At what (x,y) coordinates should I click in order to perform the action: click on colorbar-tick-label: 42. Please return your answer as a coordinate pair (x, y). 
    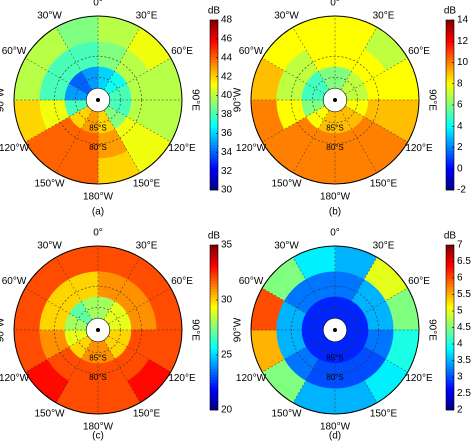
    Looking at the image, I should click on (227, 76).